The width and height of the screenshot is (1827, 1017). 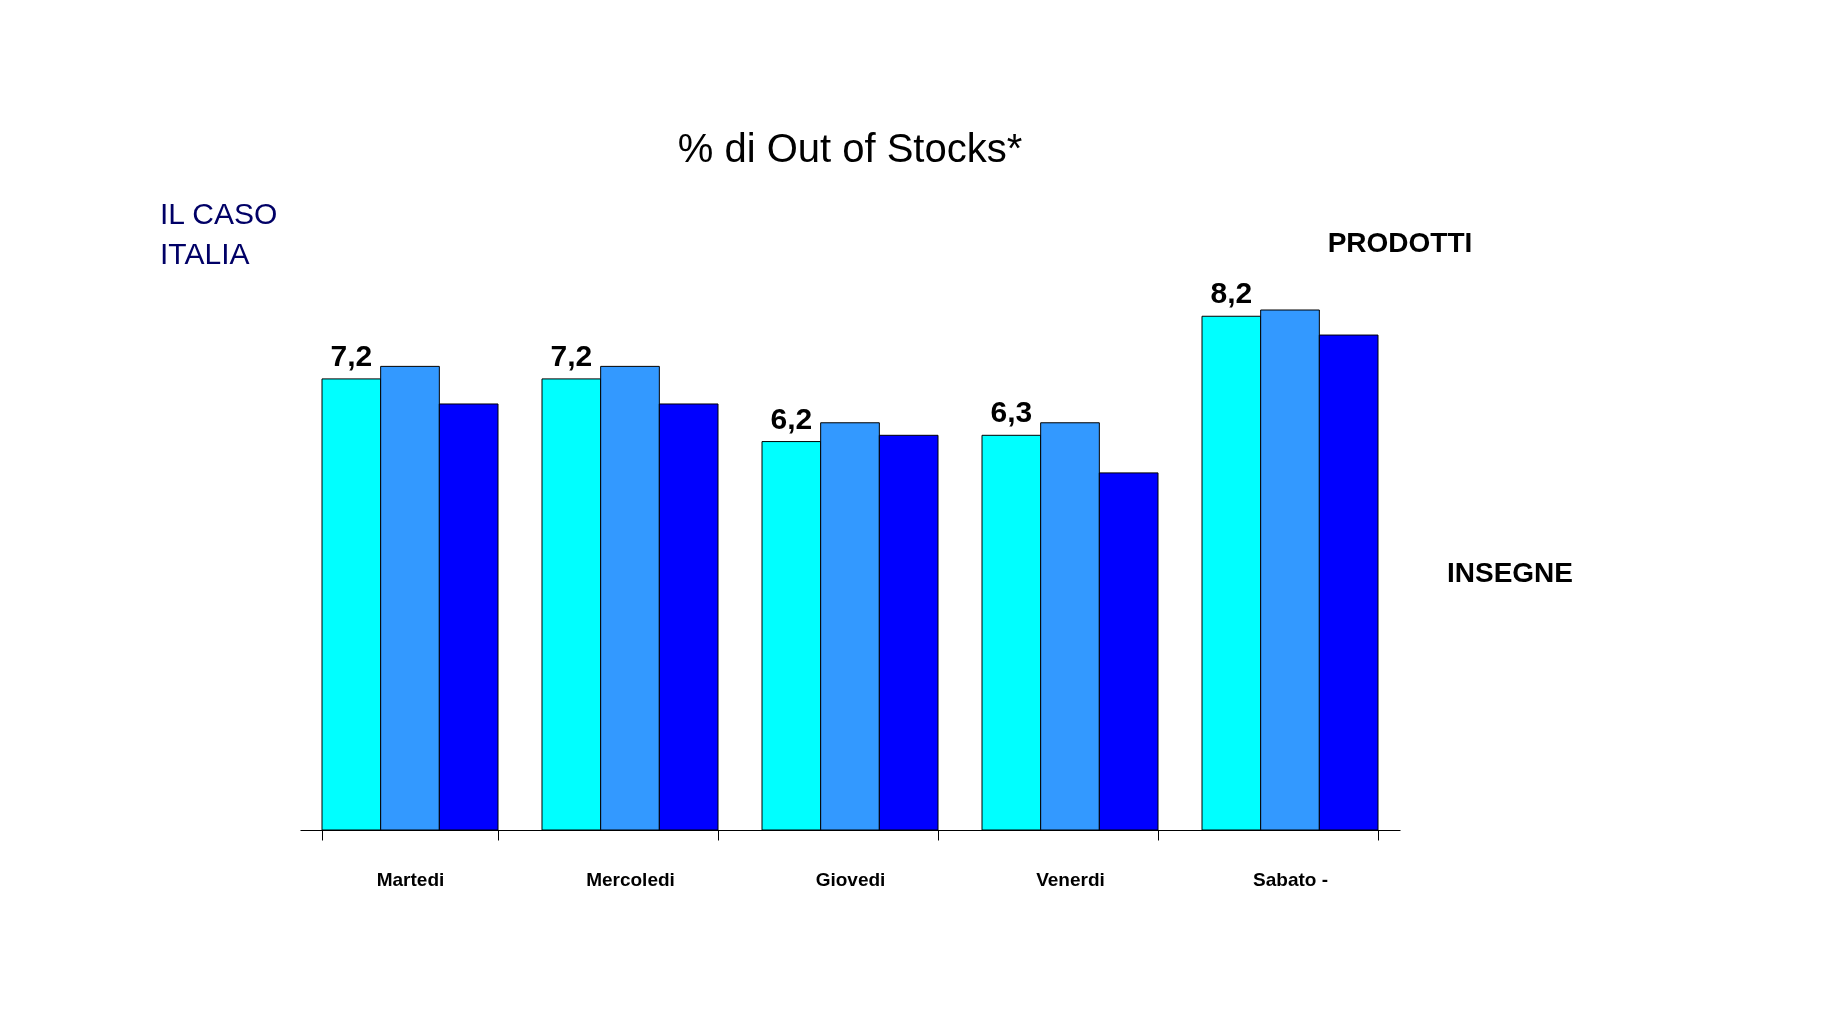 I want to click on x-tick-label: Sabato -, so click(x=1290, y=879).